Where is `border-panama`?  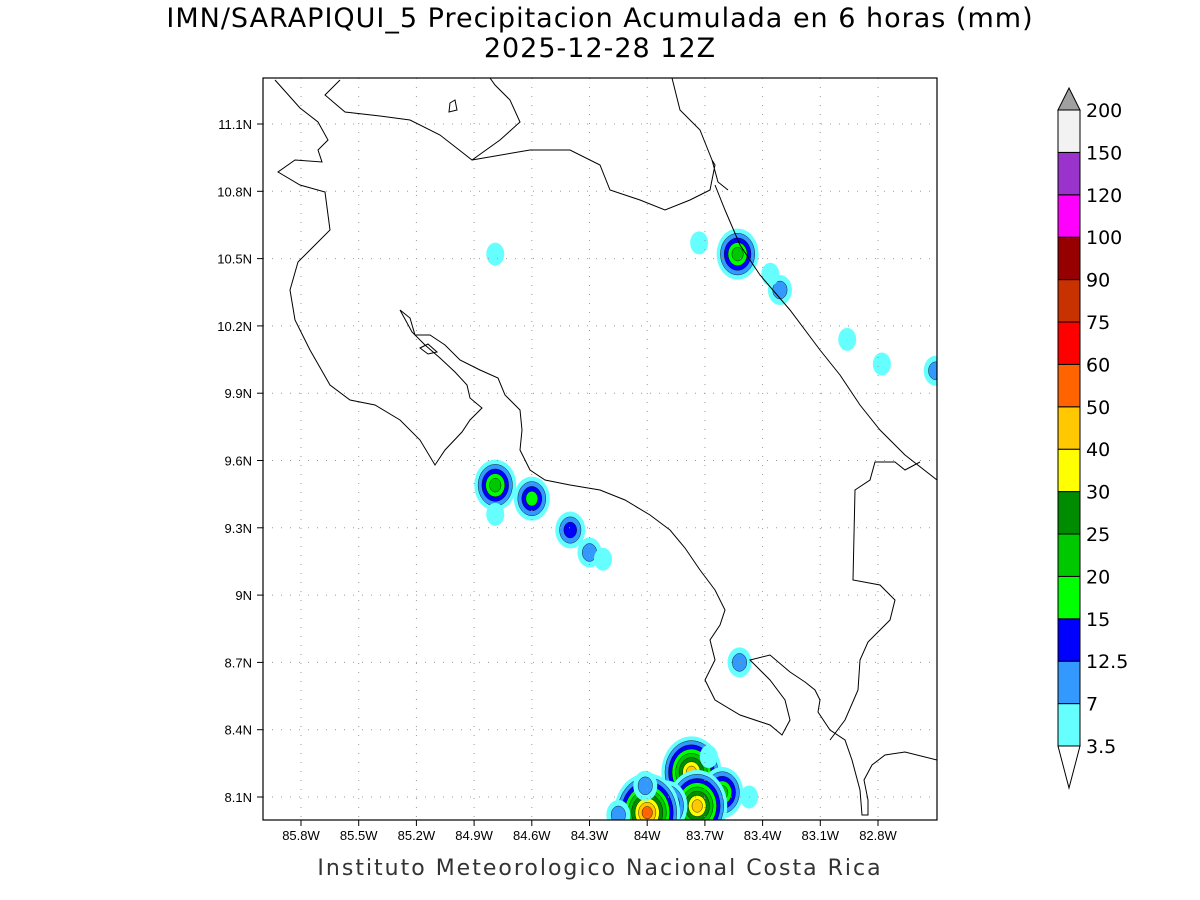 border-panama is located at coordinates (875, 601).